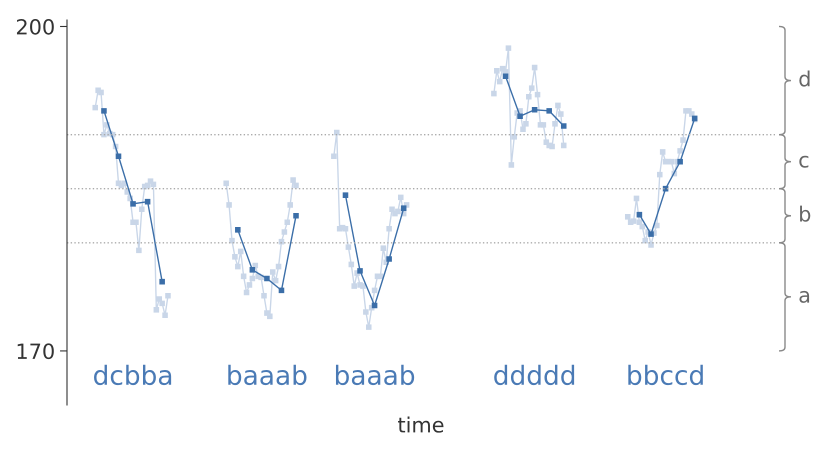 The height and width of the screenshot is (449, 818). Describe the element at coordinates (36, 351) in the screenshot. I see `y-tick-label: 170` at that location.